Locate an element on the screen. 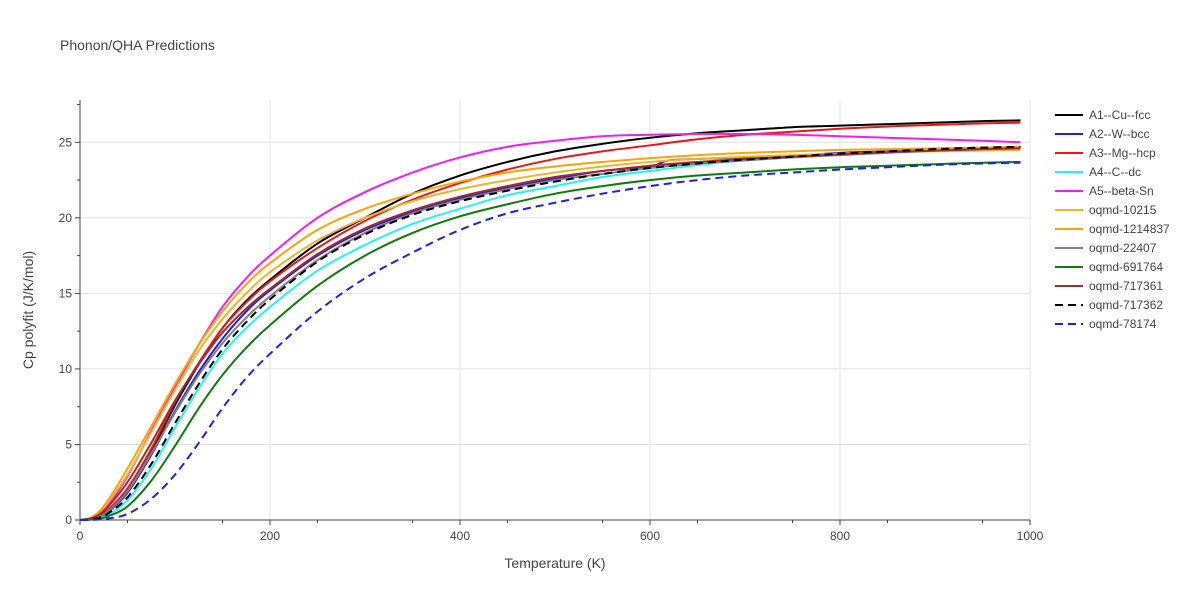  legend-label: A3--Mg--hcp is located at coordinates (1122, 153).